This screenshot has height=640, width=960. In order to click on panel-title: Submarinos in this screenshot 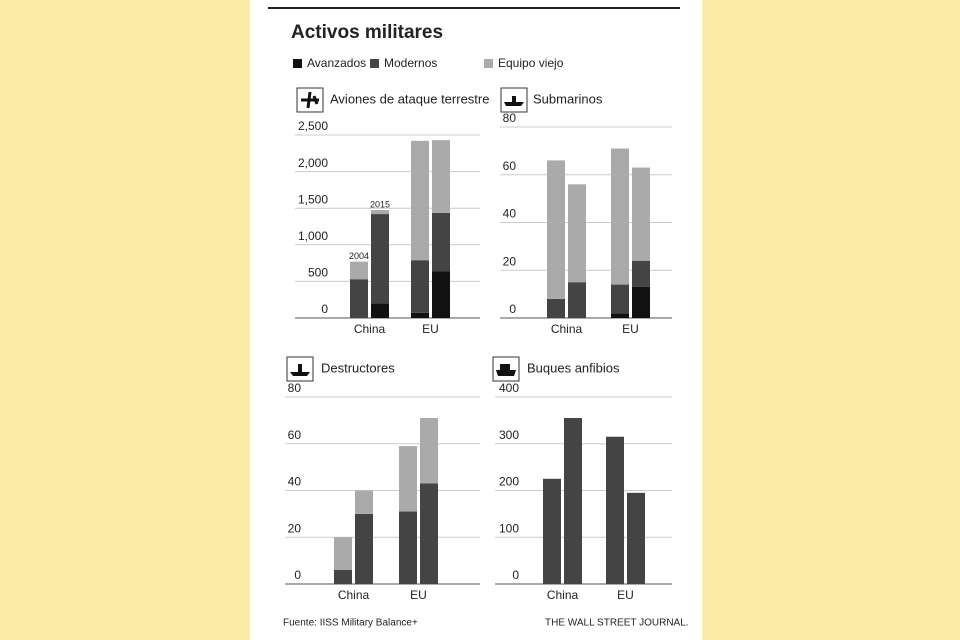, I will do `click(568, 98)`.